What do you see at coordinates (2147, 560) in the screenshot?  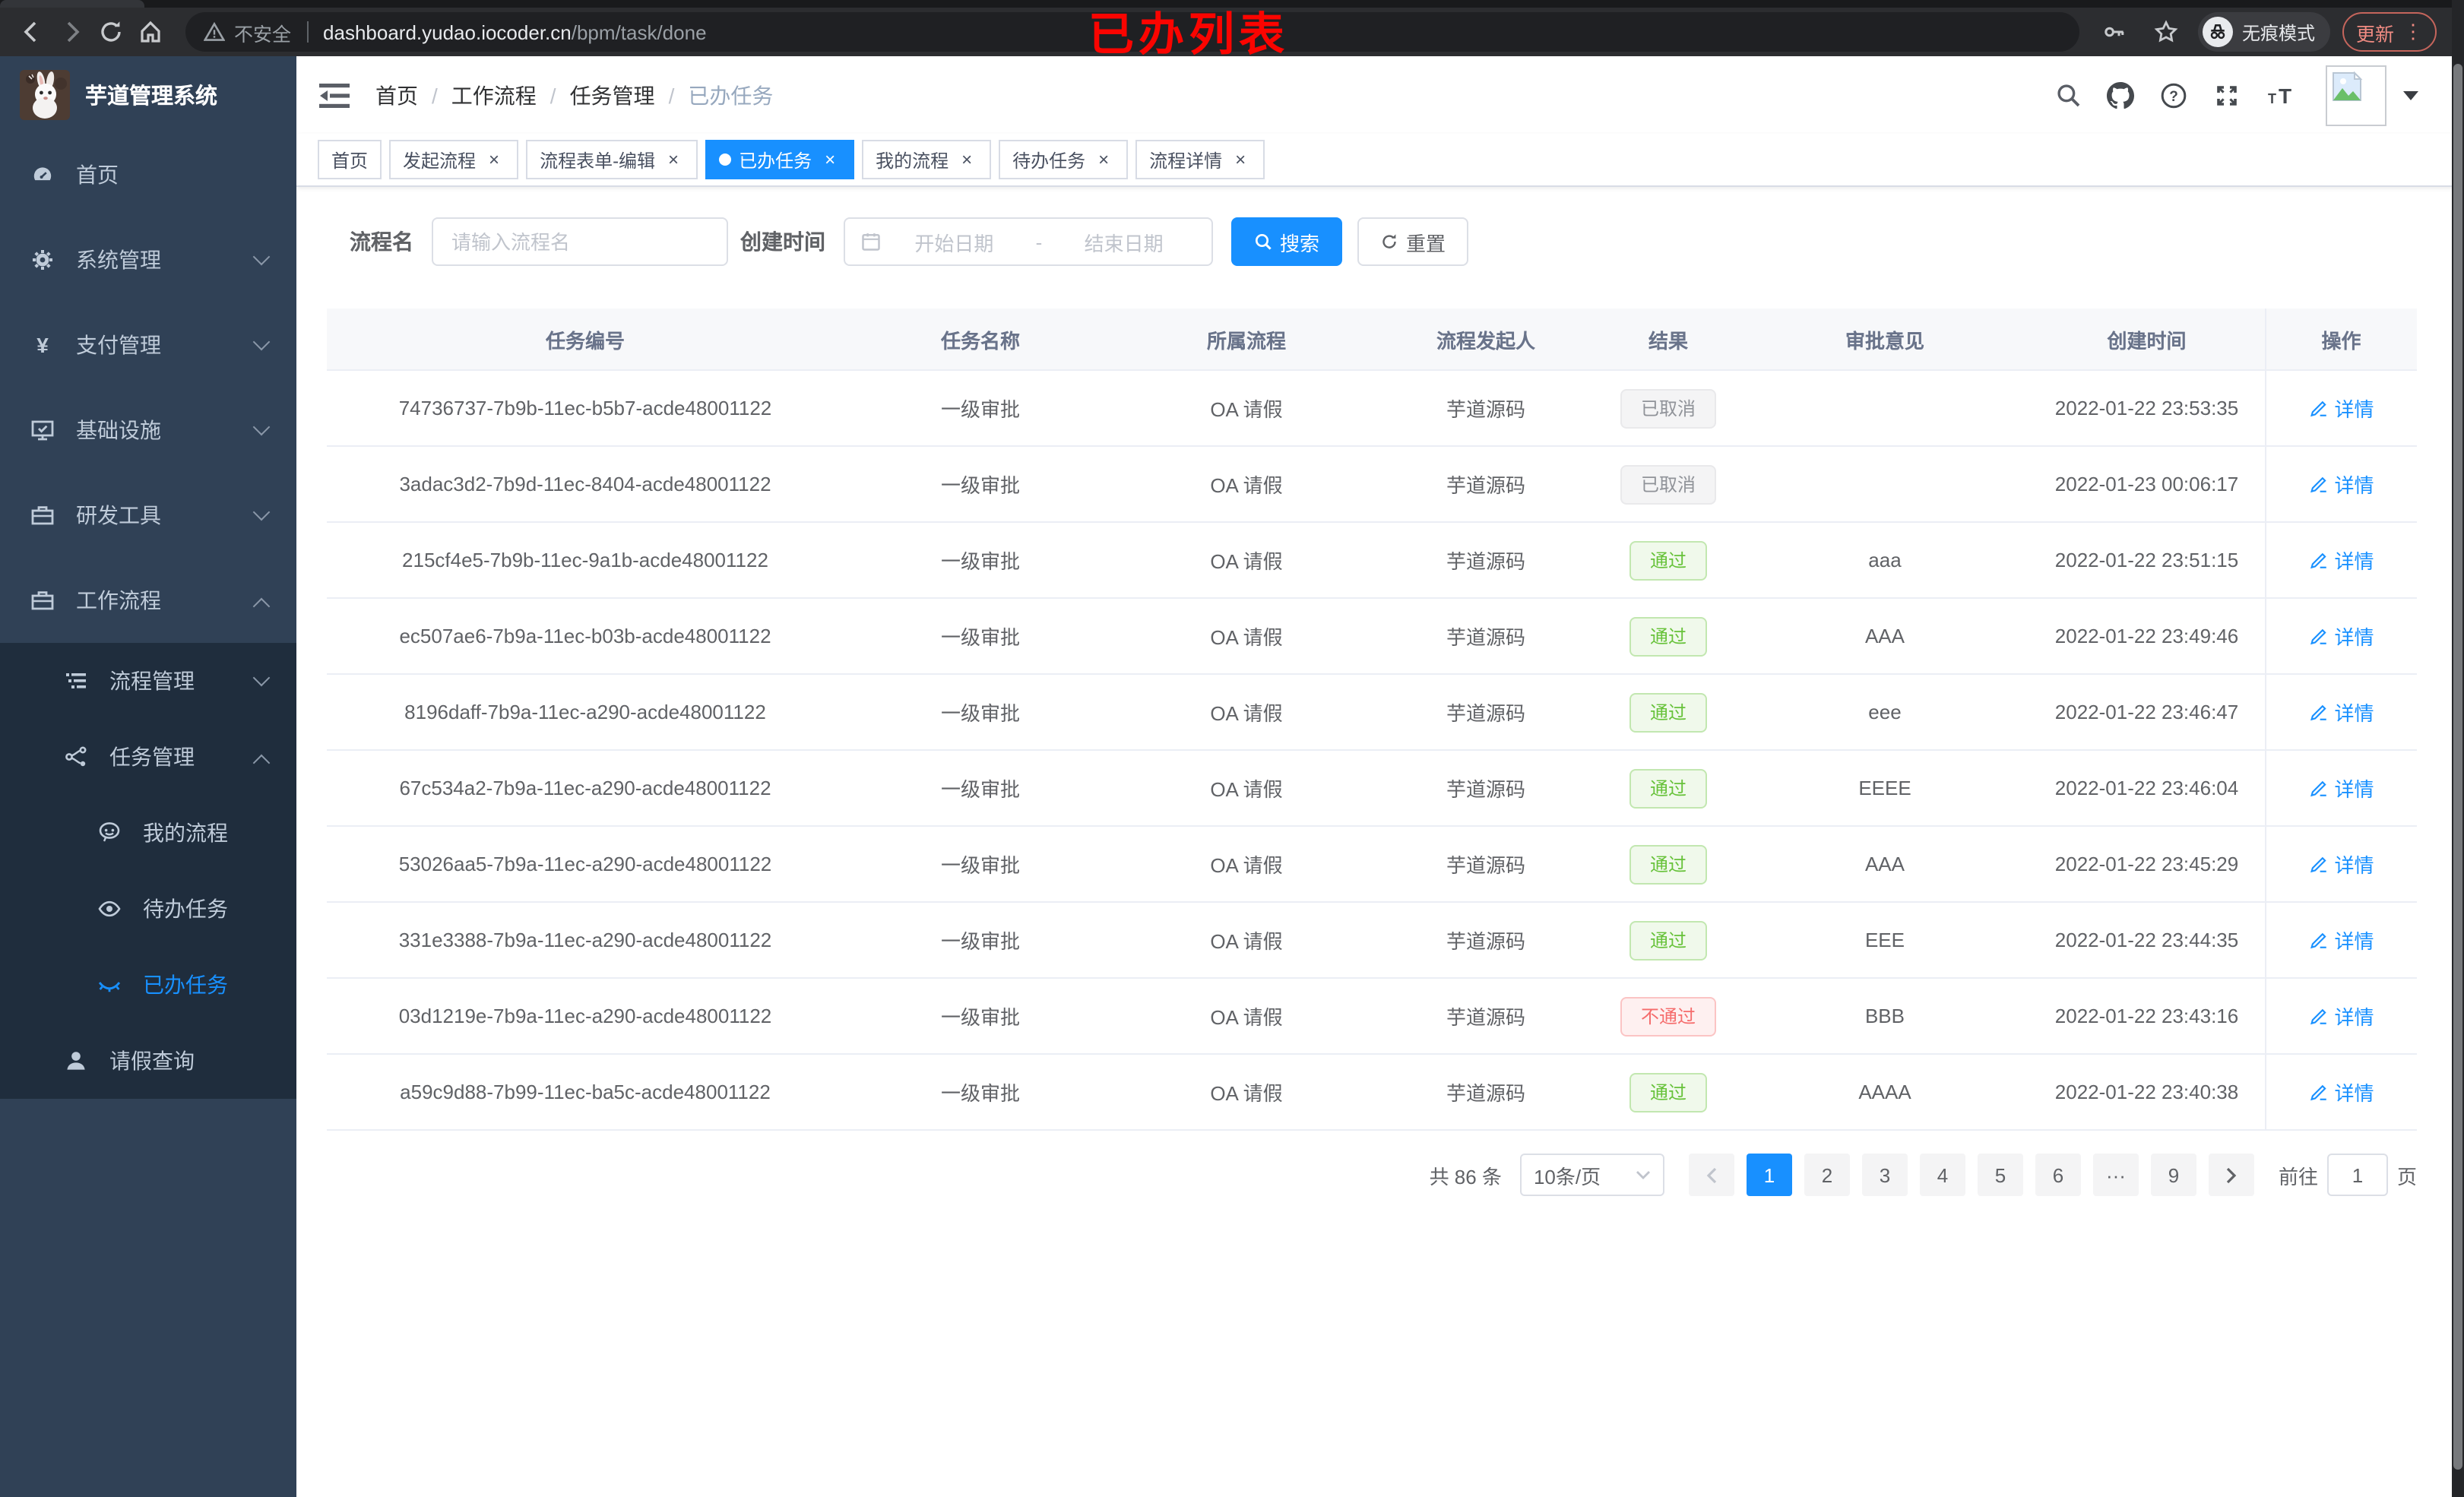 I see `cell-6: 2022-01-22 23:51:15` at bounding box center [2147, 560].